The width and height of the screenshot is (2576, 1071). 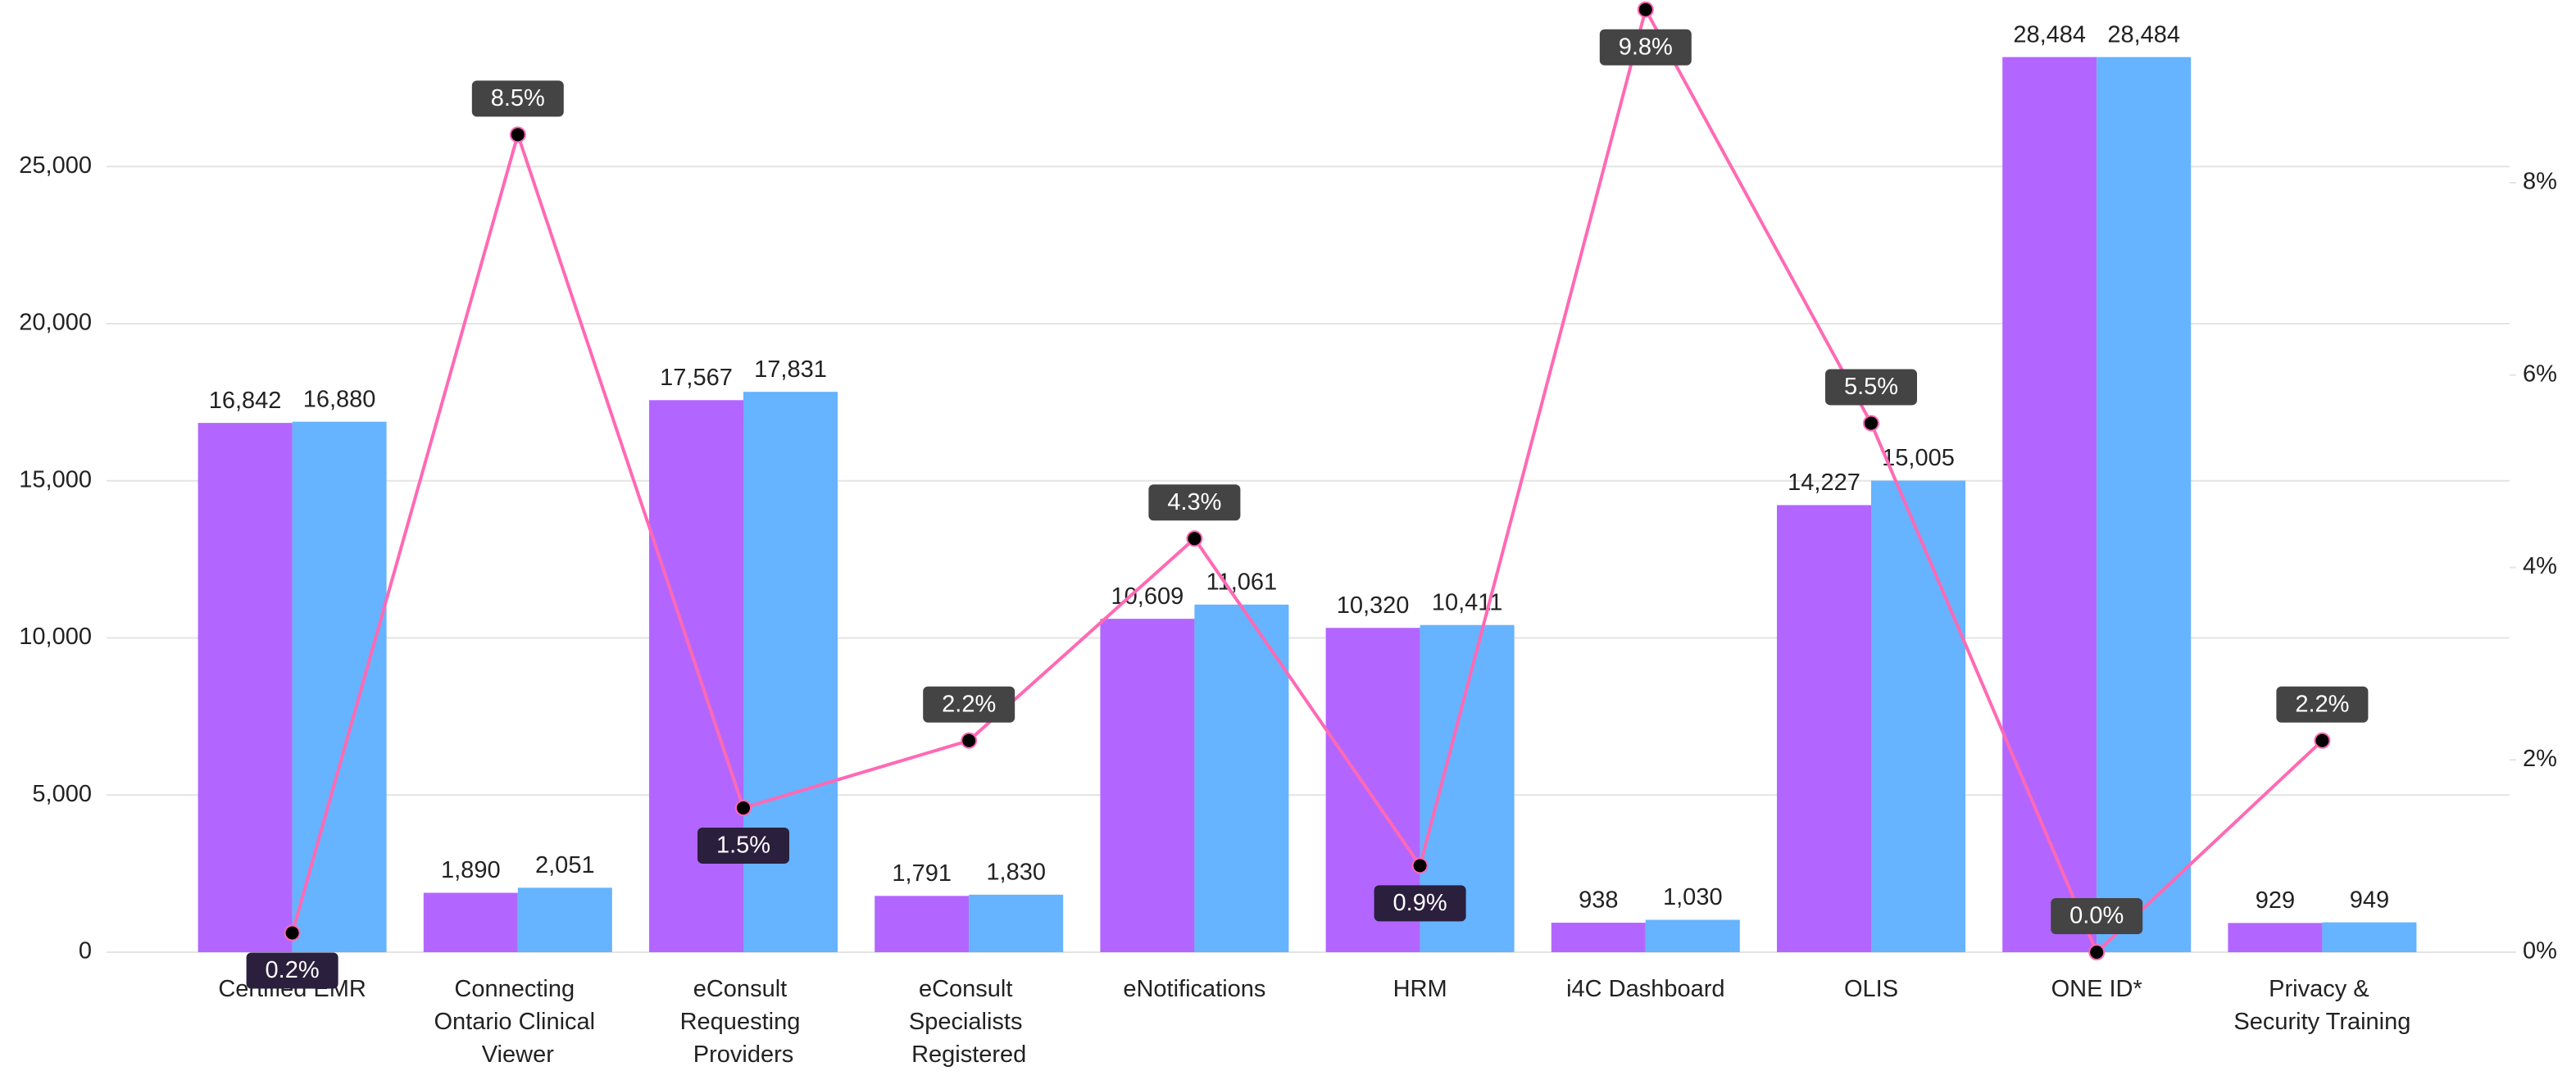 What do you see at coordinates (1373, 605) in the screenshot?
I see `bar-value-label: 10,320` at bounding box center [1373, 605].